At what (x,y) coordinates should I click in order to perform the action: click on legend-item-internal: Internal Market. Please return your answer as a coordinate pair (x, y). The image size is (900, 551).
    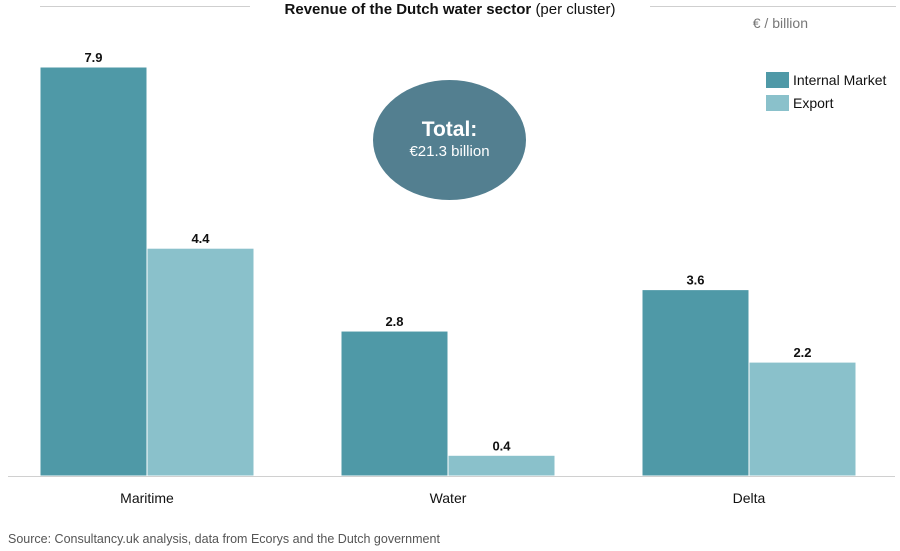
    Looking at the image, I should click on (826, 79).